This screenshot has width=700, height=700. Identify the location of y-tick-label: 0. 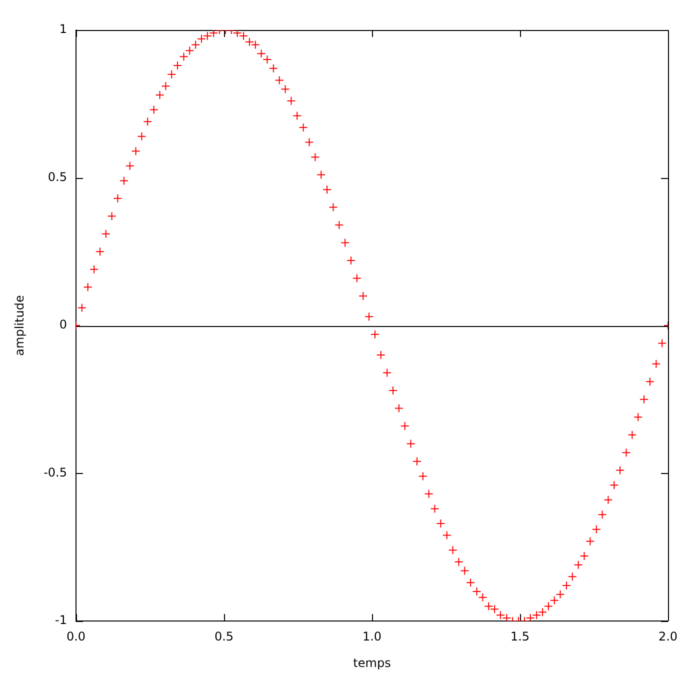
(63, 325).